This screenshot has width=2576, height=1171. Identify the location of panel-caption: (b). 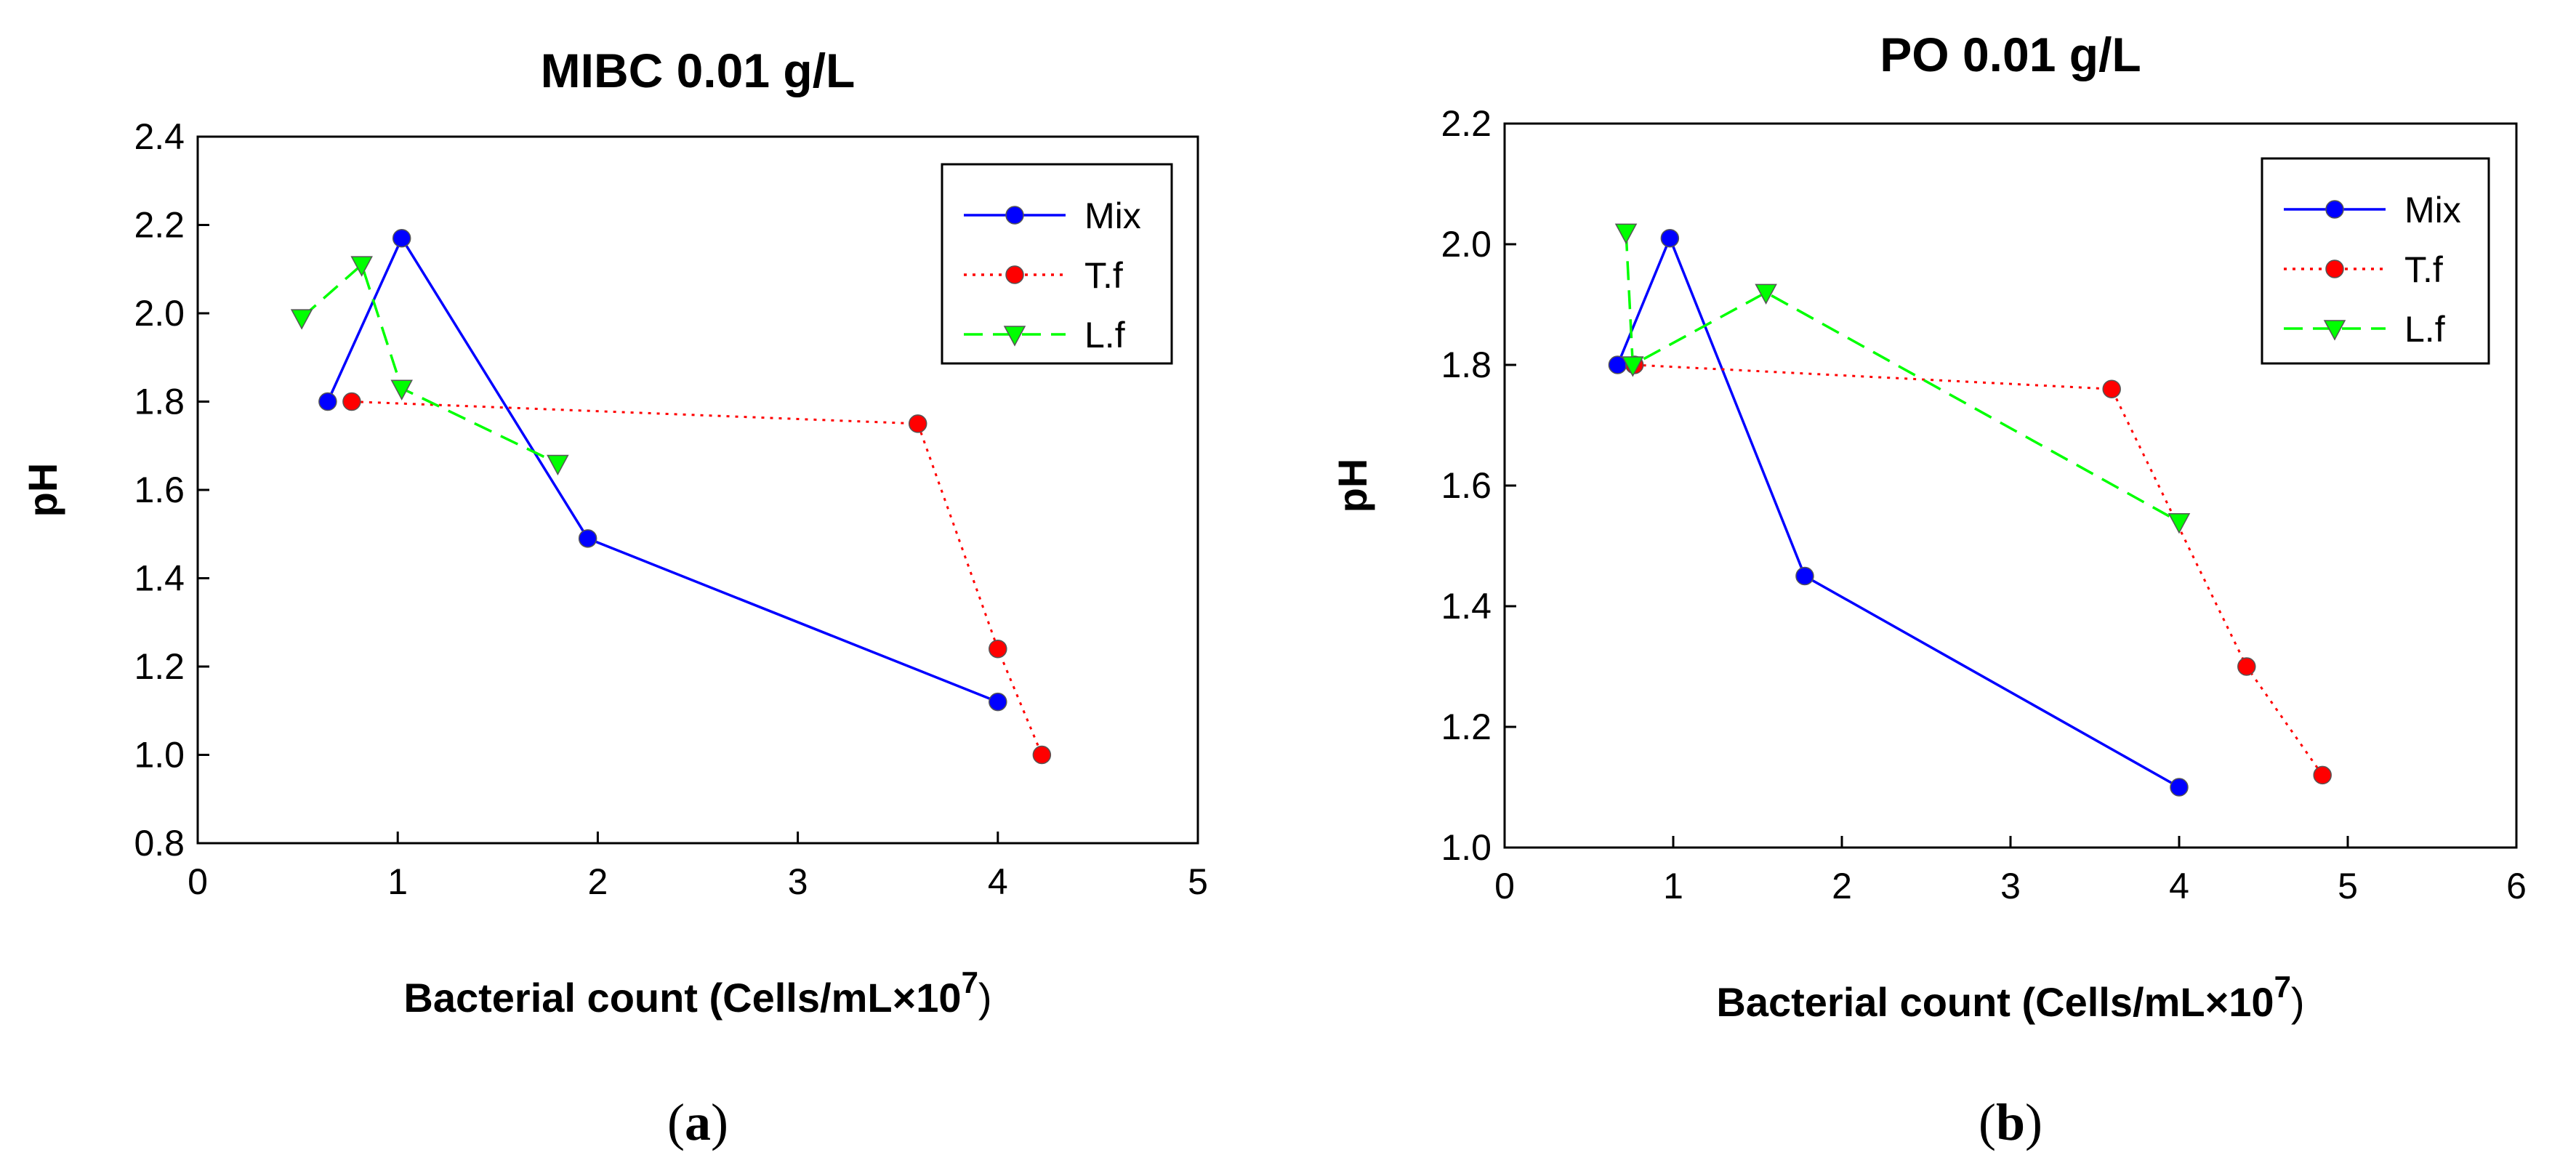
(2010, 1122).